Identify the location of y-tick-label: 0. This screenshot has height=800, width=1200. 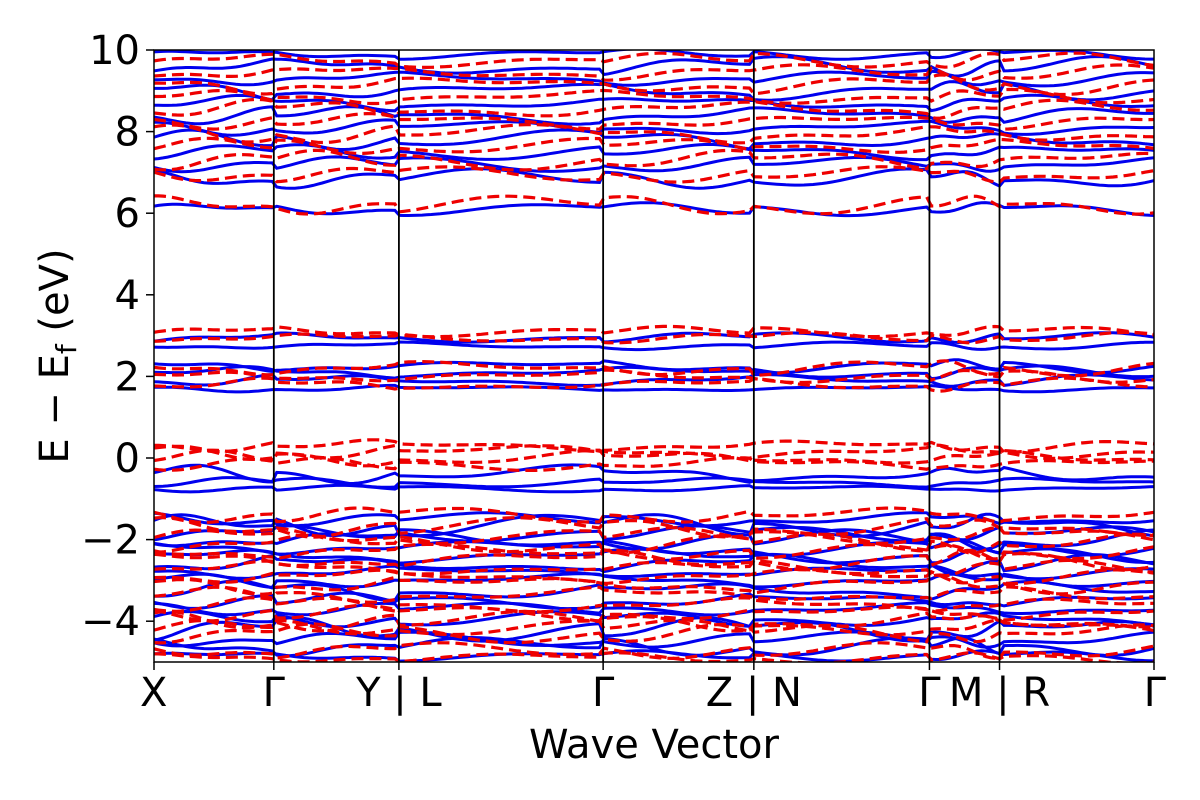
(127, 459).